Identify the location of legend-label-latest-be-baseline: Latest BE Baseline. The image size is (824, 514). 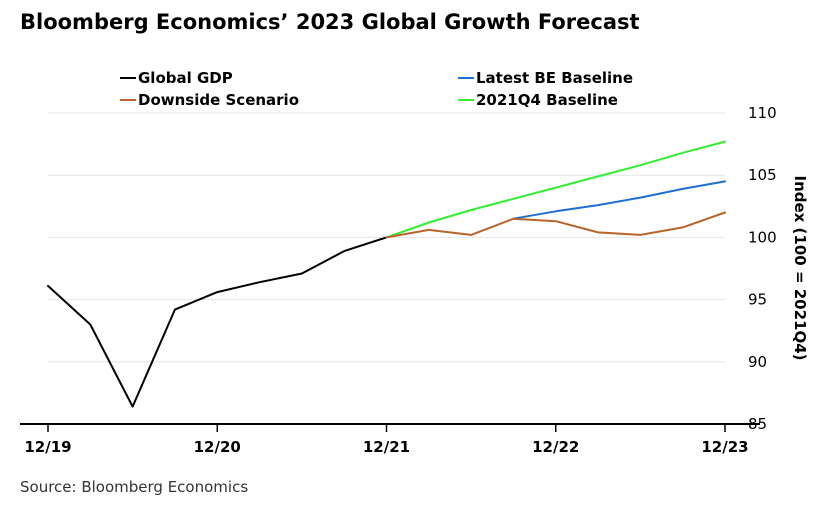
(554, 78).